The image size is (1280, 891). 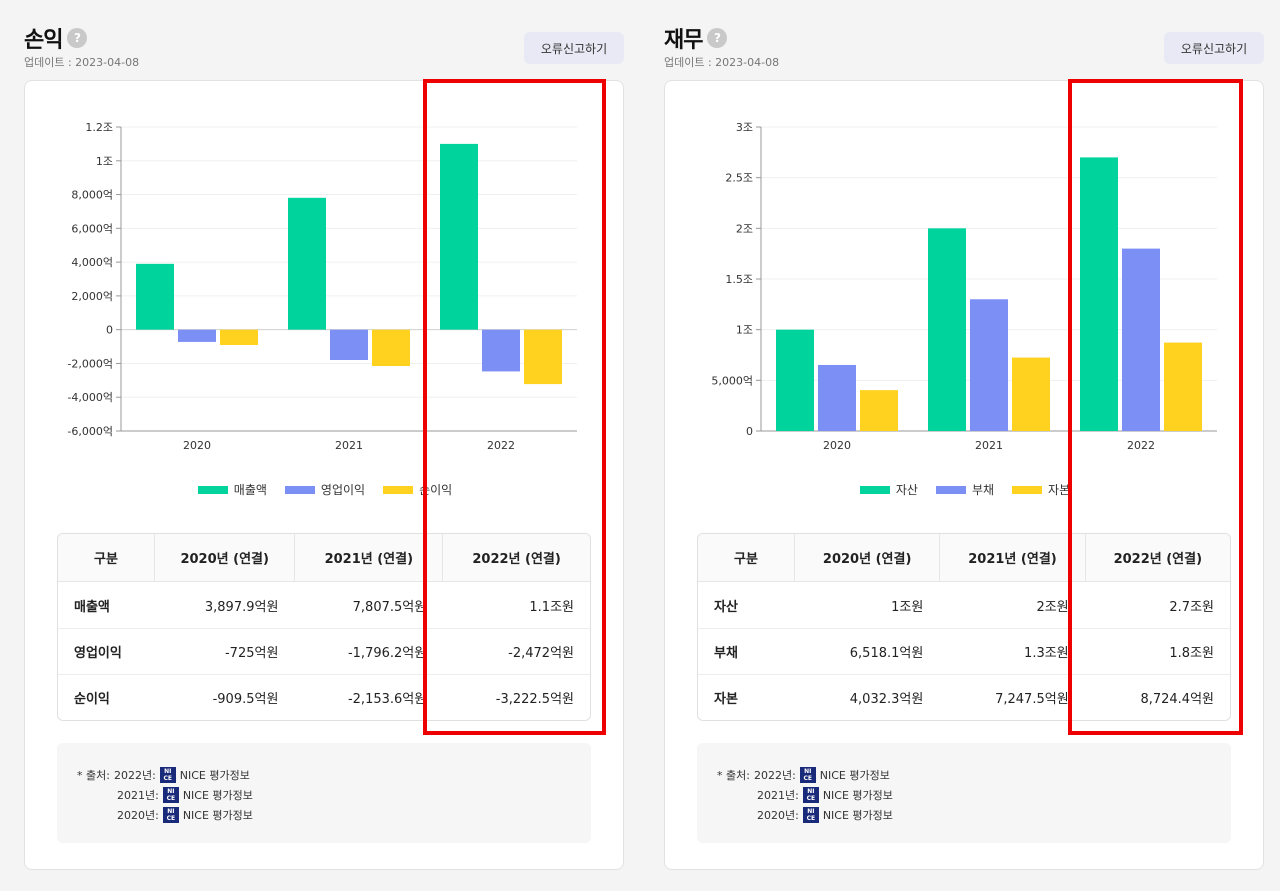 What do you see at coordinates (90, 397) in the screenshot?
I see `y-tick-label: -4,000억` at bounding box center [90, 397].